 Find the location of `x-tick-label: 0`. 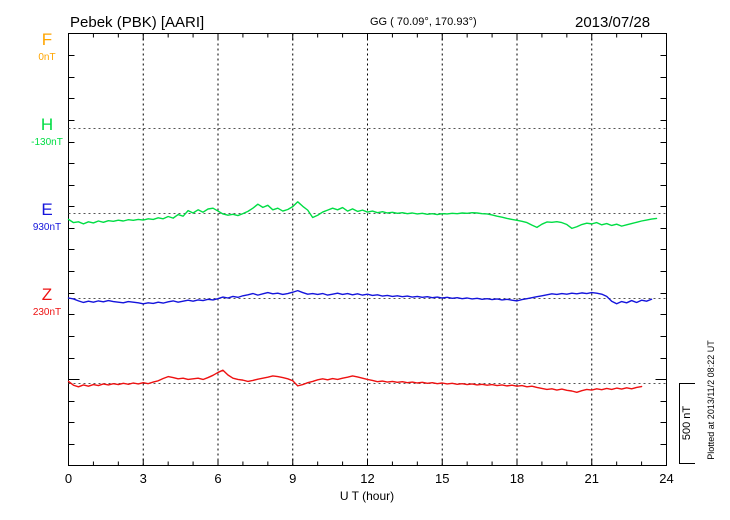

x-tick-label: 0 is located at coordinates (68, 478).